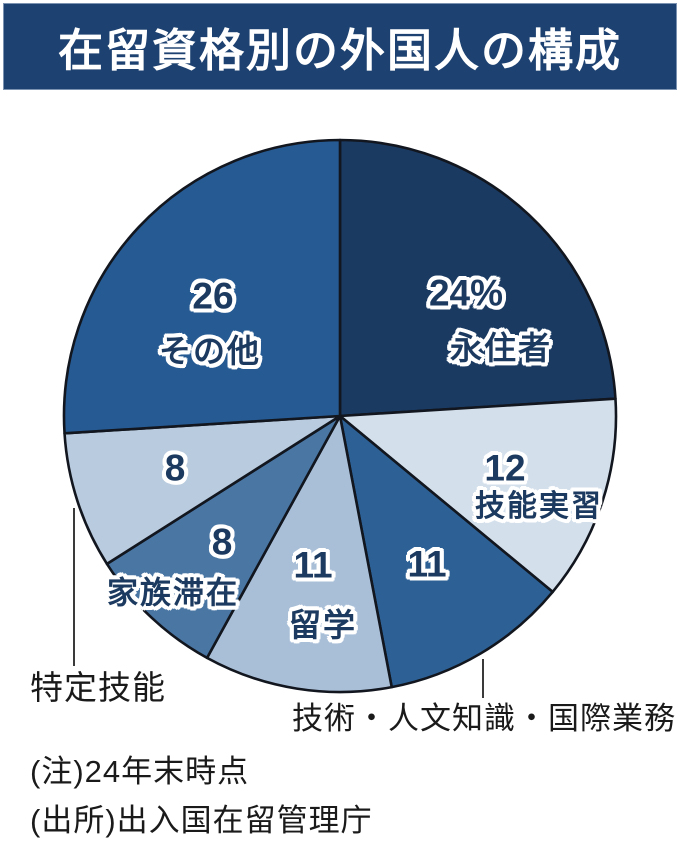 This screenshot has height=863, width=680. I want to click on slice-value-dependent: 8, so click(222, 542).